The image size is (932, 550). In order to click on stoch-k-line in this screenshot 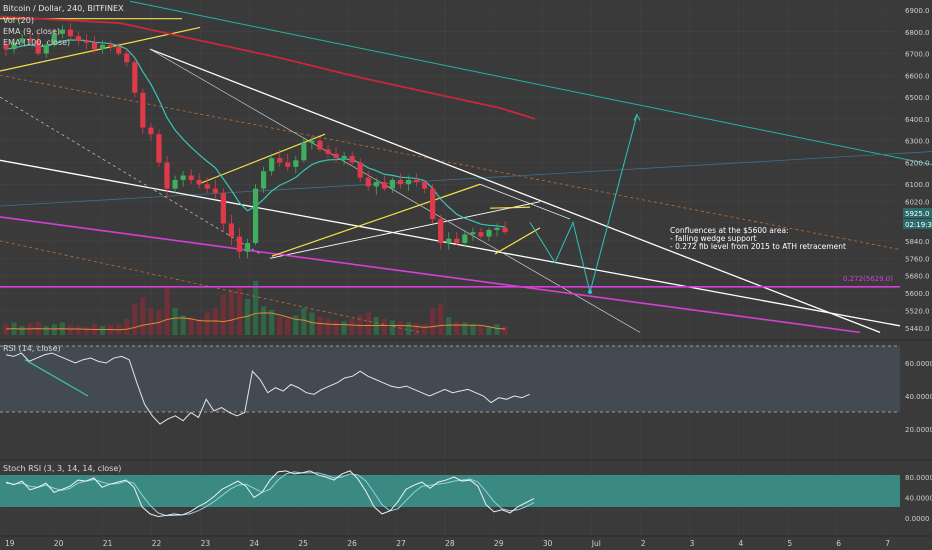, I will do `click(270, 493)`.